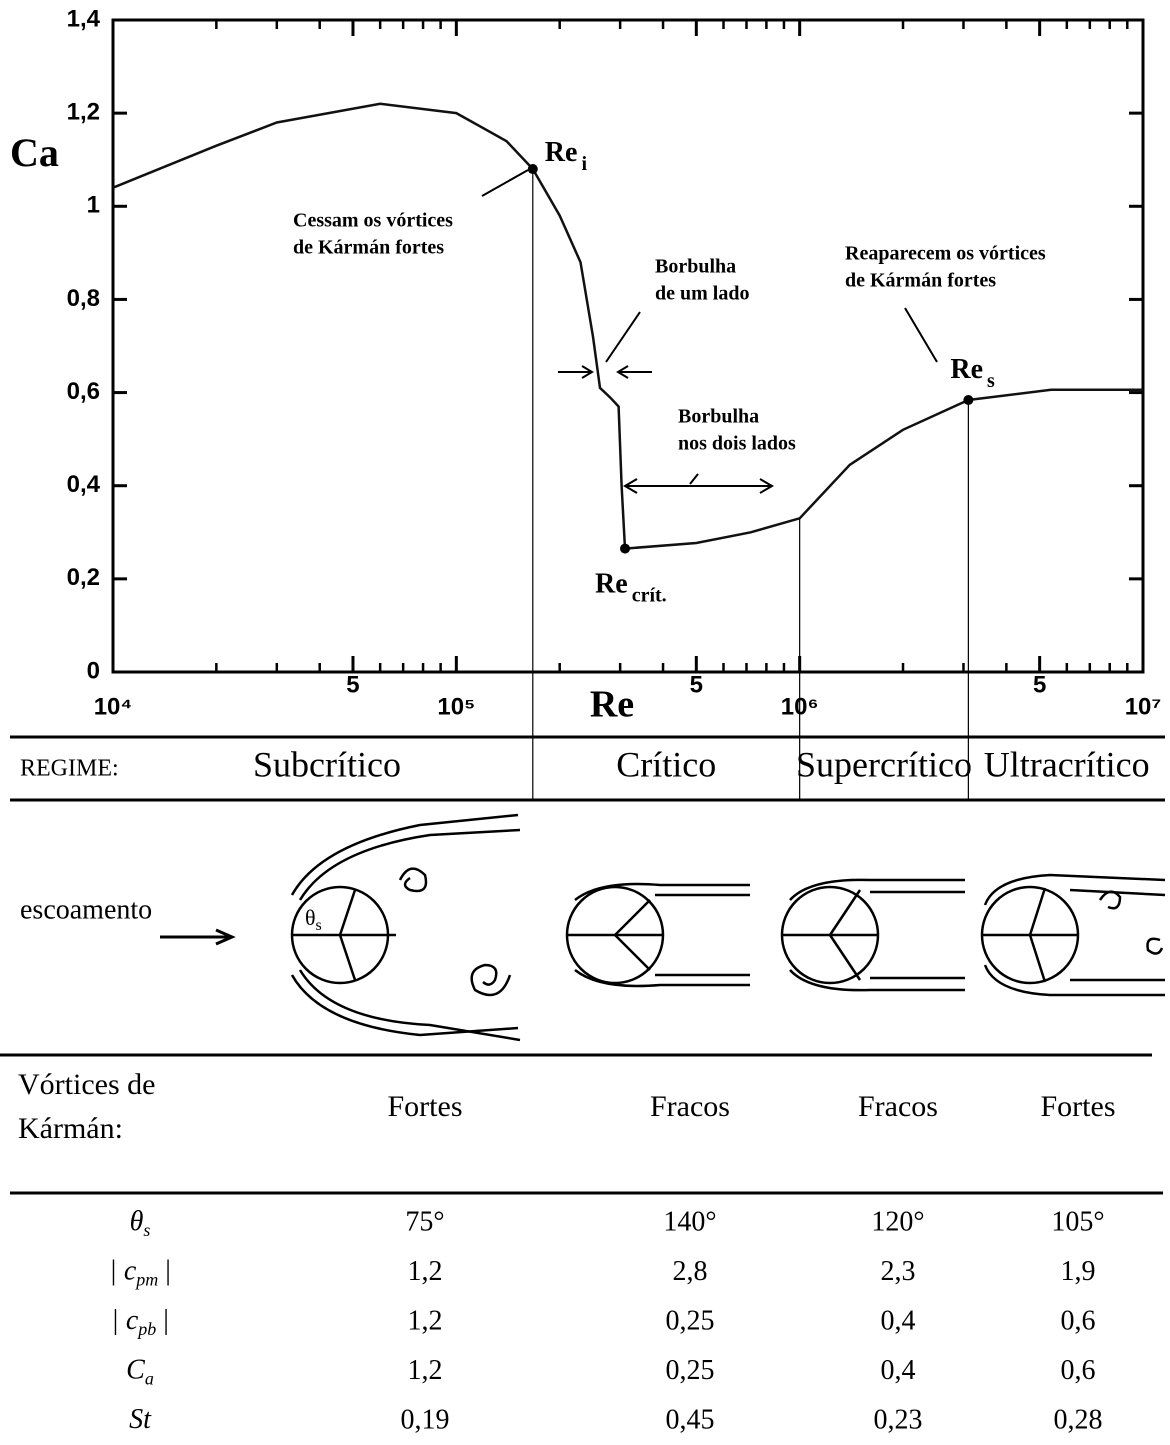 The image size is (1170, 1445). I want to click on row-header: | cpb |, so click(140, 1322).